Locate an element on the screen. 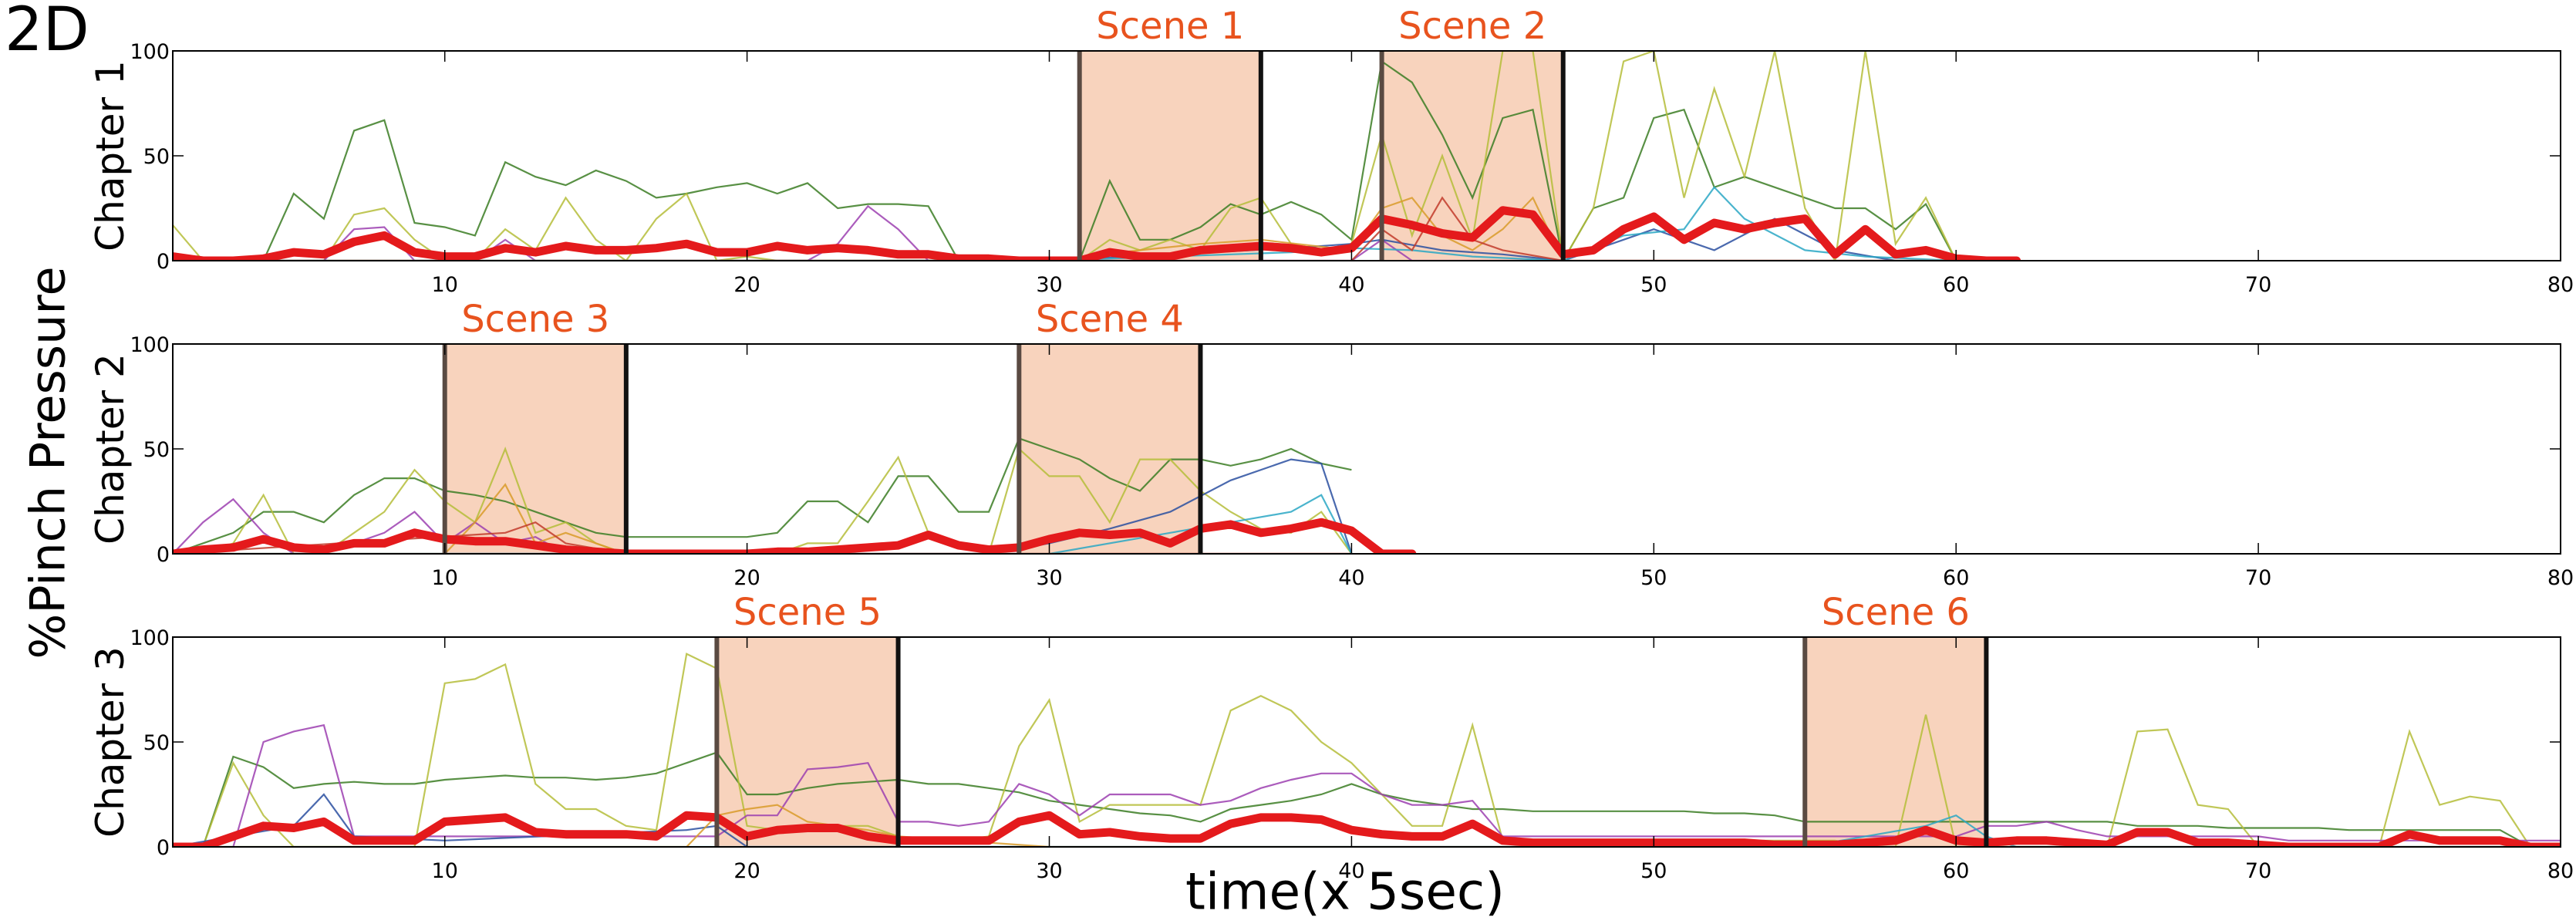  x-axis-label: time(x 5sec) is located at coordinates (1345, 892).